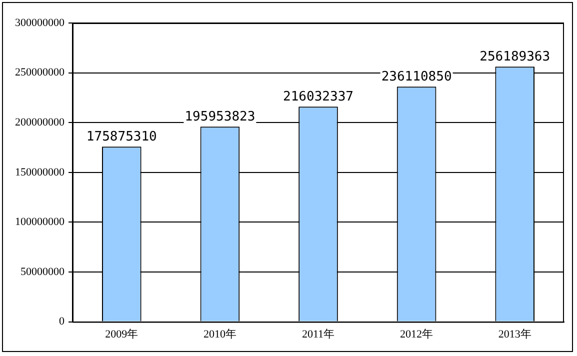 Image resolution: width=577 pixels, height=356 pixels. Describe the element at coordinates (40, 22) in the screenshot. I see `y-tick-label: 300000000` at that location.